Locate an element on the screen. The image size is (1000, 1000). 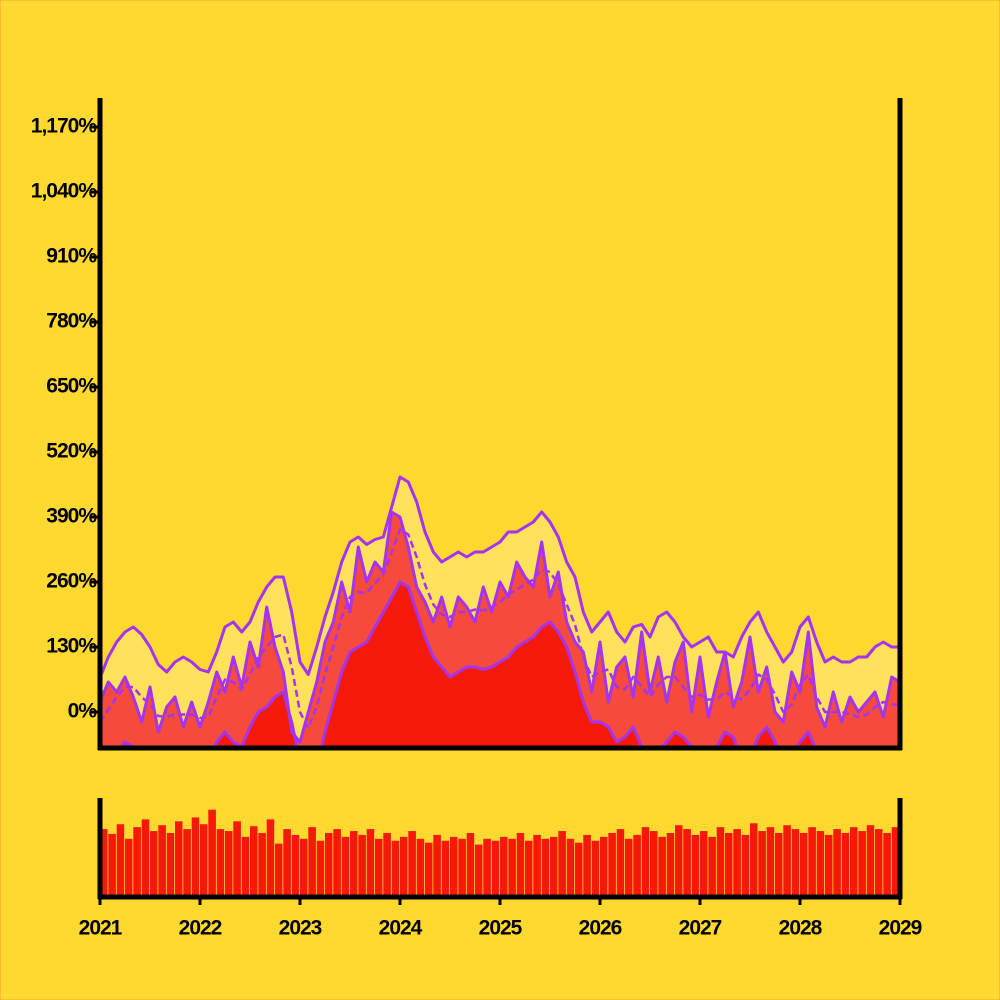
volume-panel is located at coordinates (500, 853).